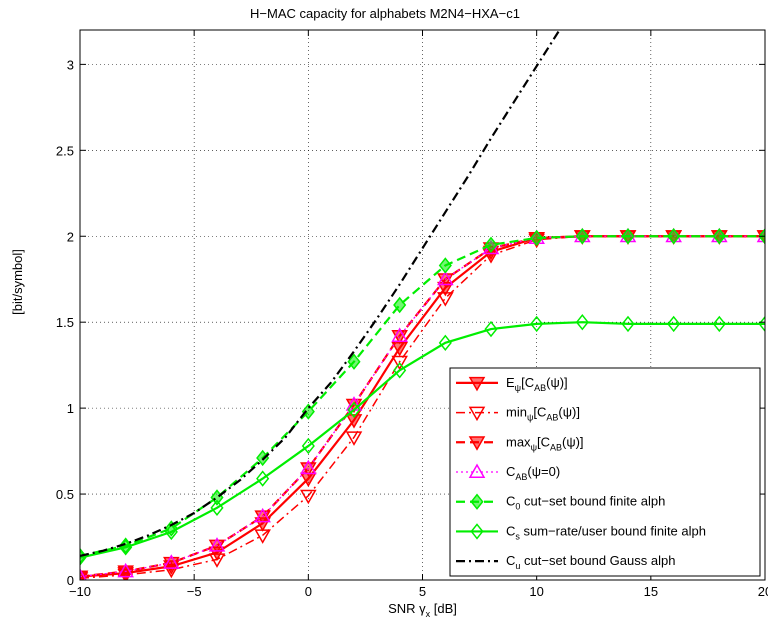  What do you see at coordinates (590, 562) in the screenshot?
I see `legend-label-cu: Cu cut−set bound Gauss alph` at bounding box center [590, 562].